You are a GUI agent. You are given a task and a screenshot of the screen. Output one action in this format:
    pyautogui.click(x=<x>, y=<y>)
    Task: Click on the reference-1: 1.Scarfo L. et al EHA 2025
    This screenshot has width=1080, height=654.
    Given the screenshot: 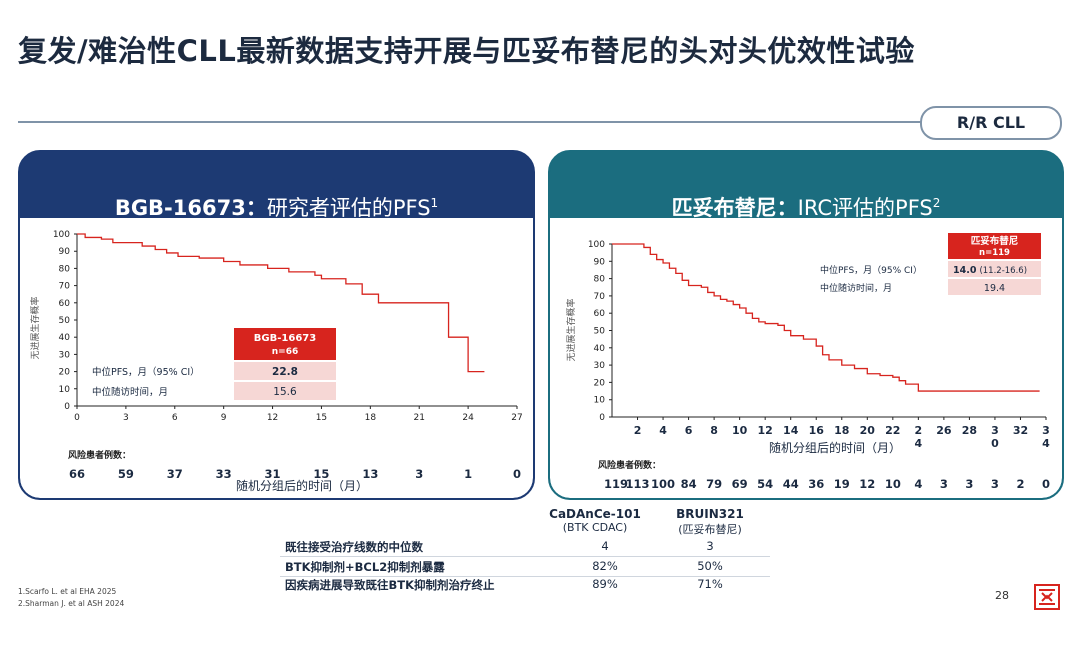 What is the action you would take?
    pyautogui.click(x=67, y=591)
    